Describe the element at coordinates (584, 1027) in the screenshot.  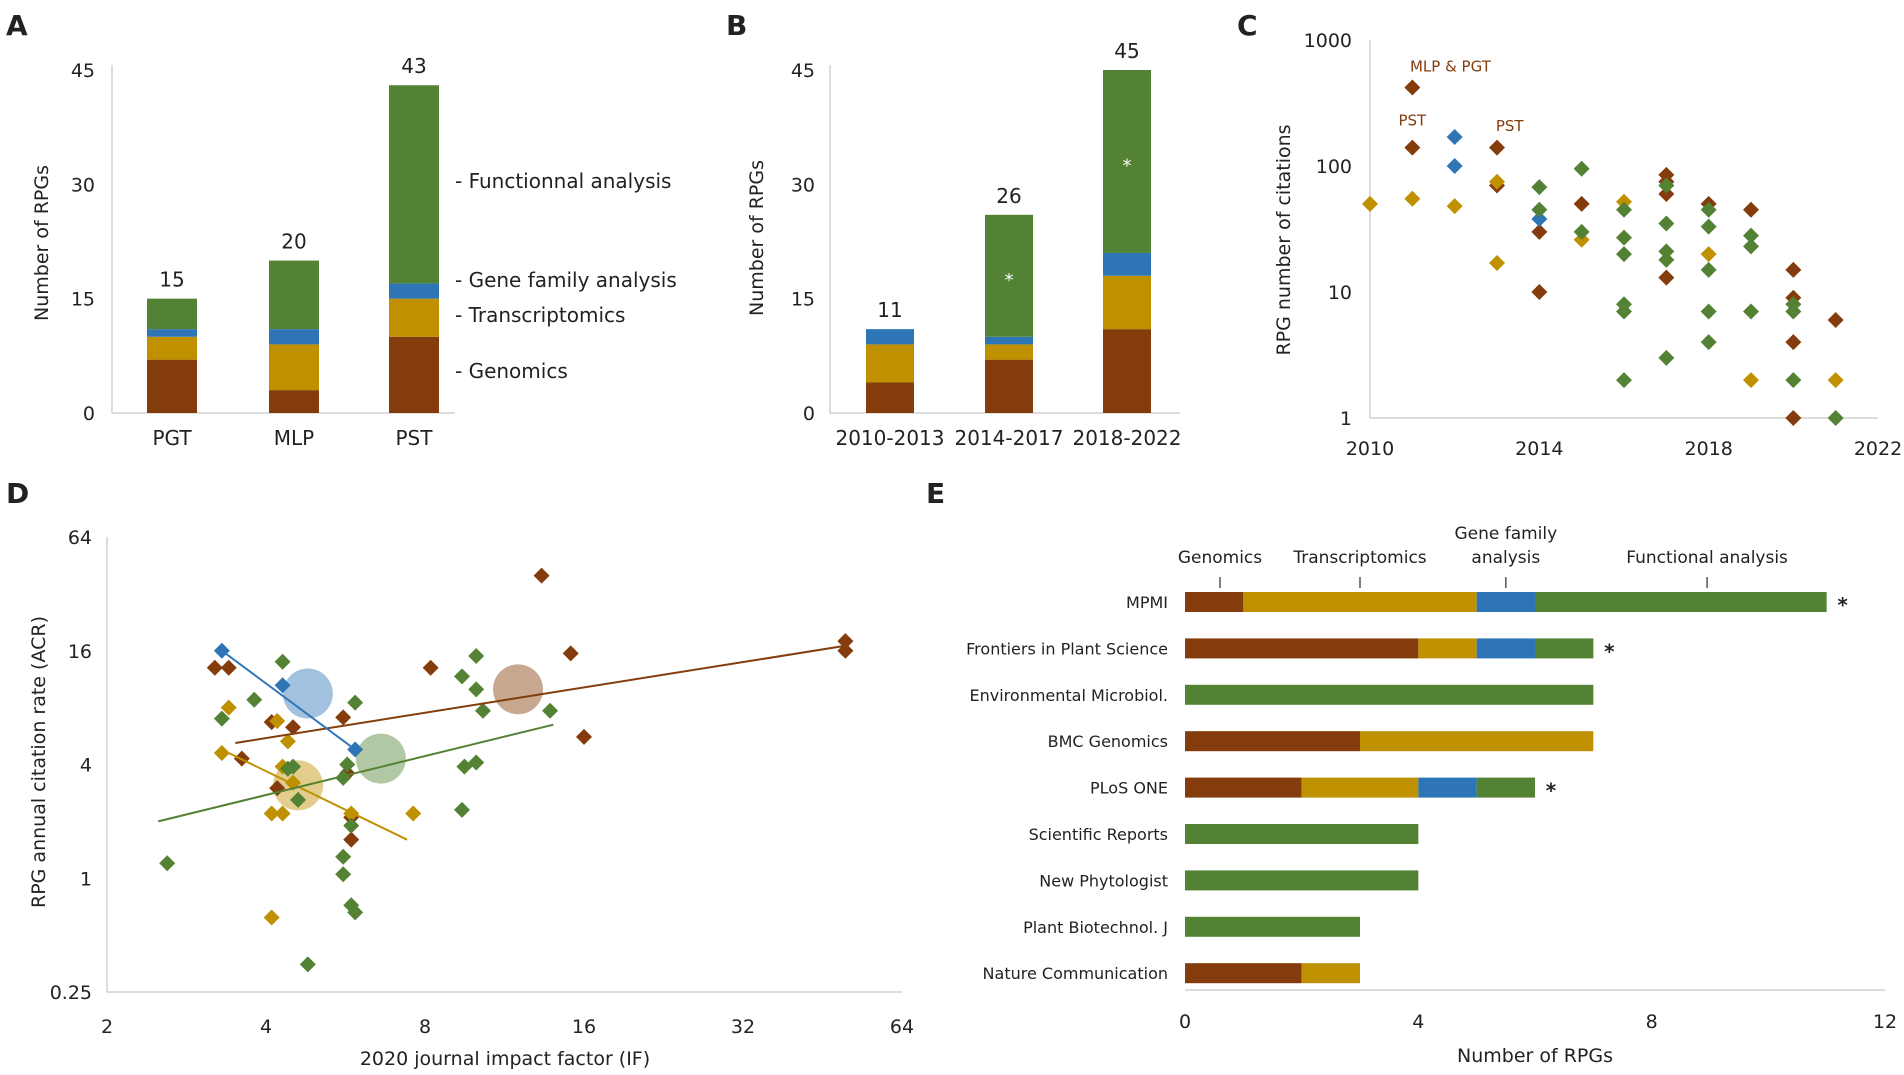
I see `x-tick-label: 16` at that location.